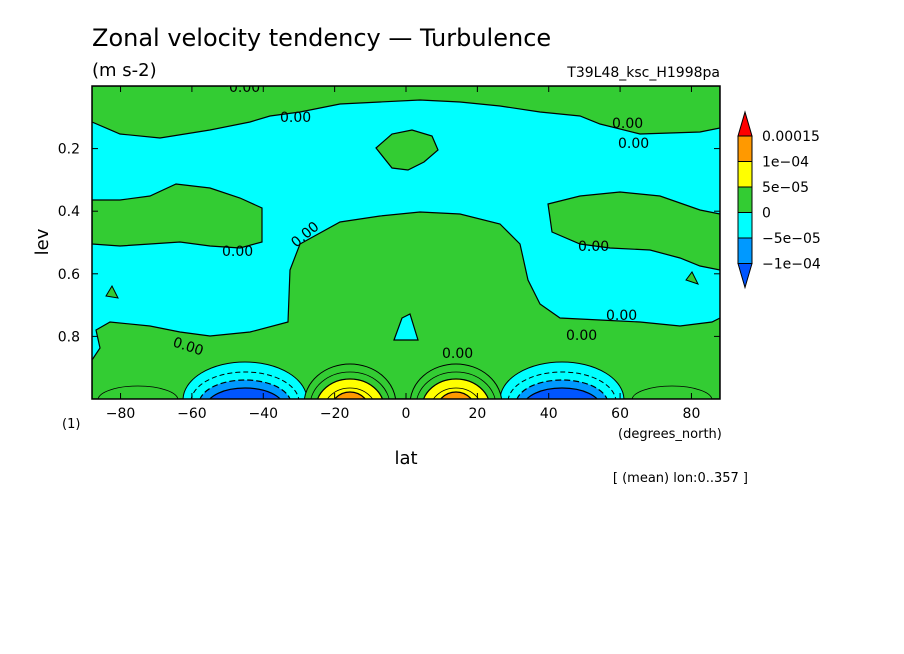  Describe the element at coordinates (69, 150) in the screenshot. I see `y-tick-label: 0.2` at that location.